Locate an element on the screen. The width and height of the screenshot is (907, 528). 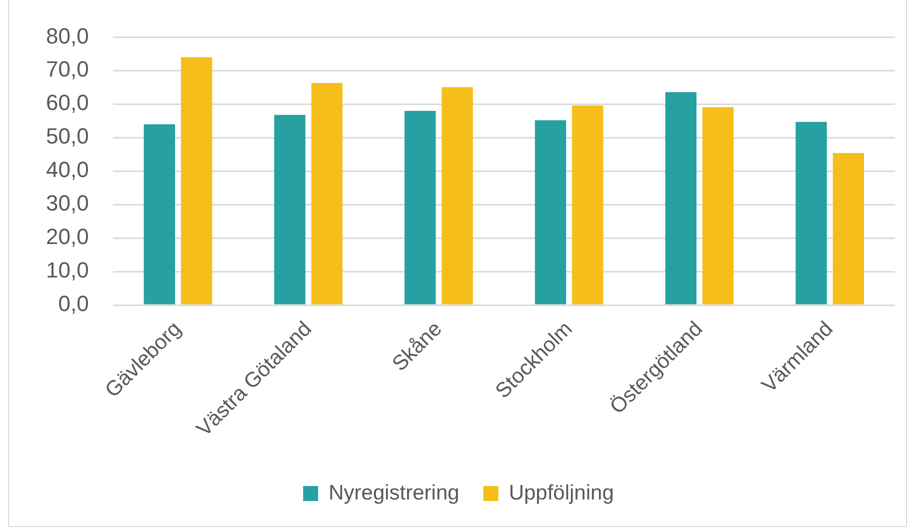
y-tick-label: 80,0 is located at coordinates (67, 35).